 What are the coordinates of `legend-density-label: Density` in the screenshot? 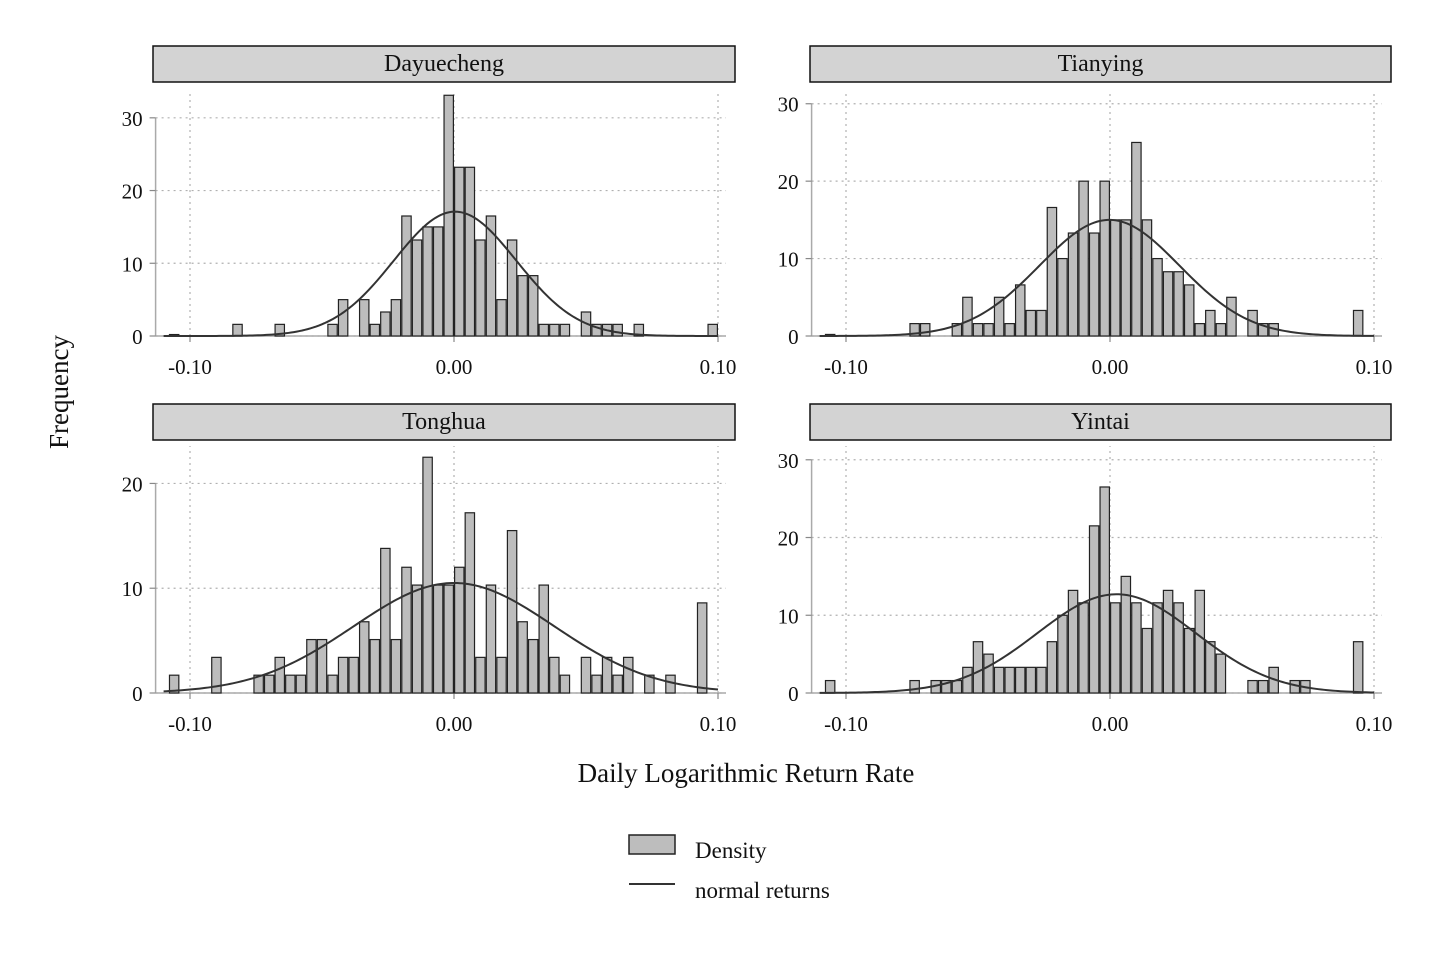 It's located at (731, 850).